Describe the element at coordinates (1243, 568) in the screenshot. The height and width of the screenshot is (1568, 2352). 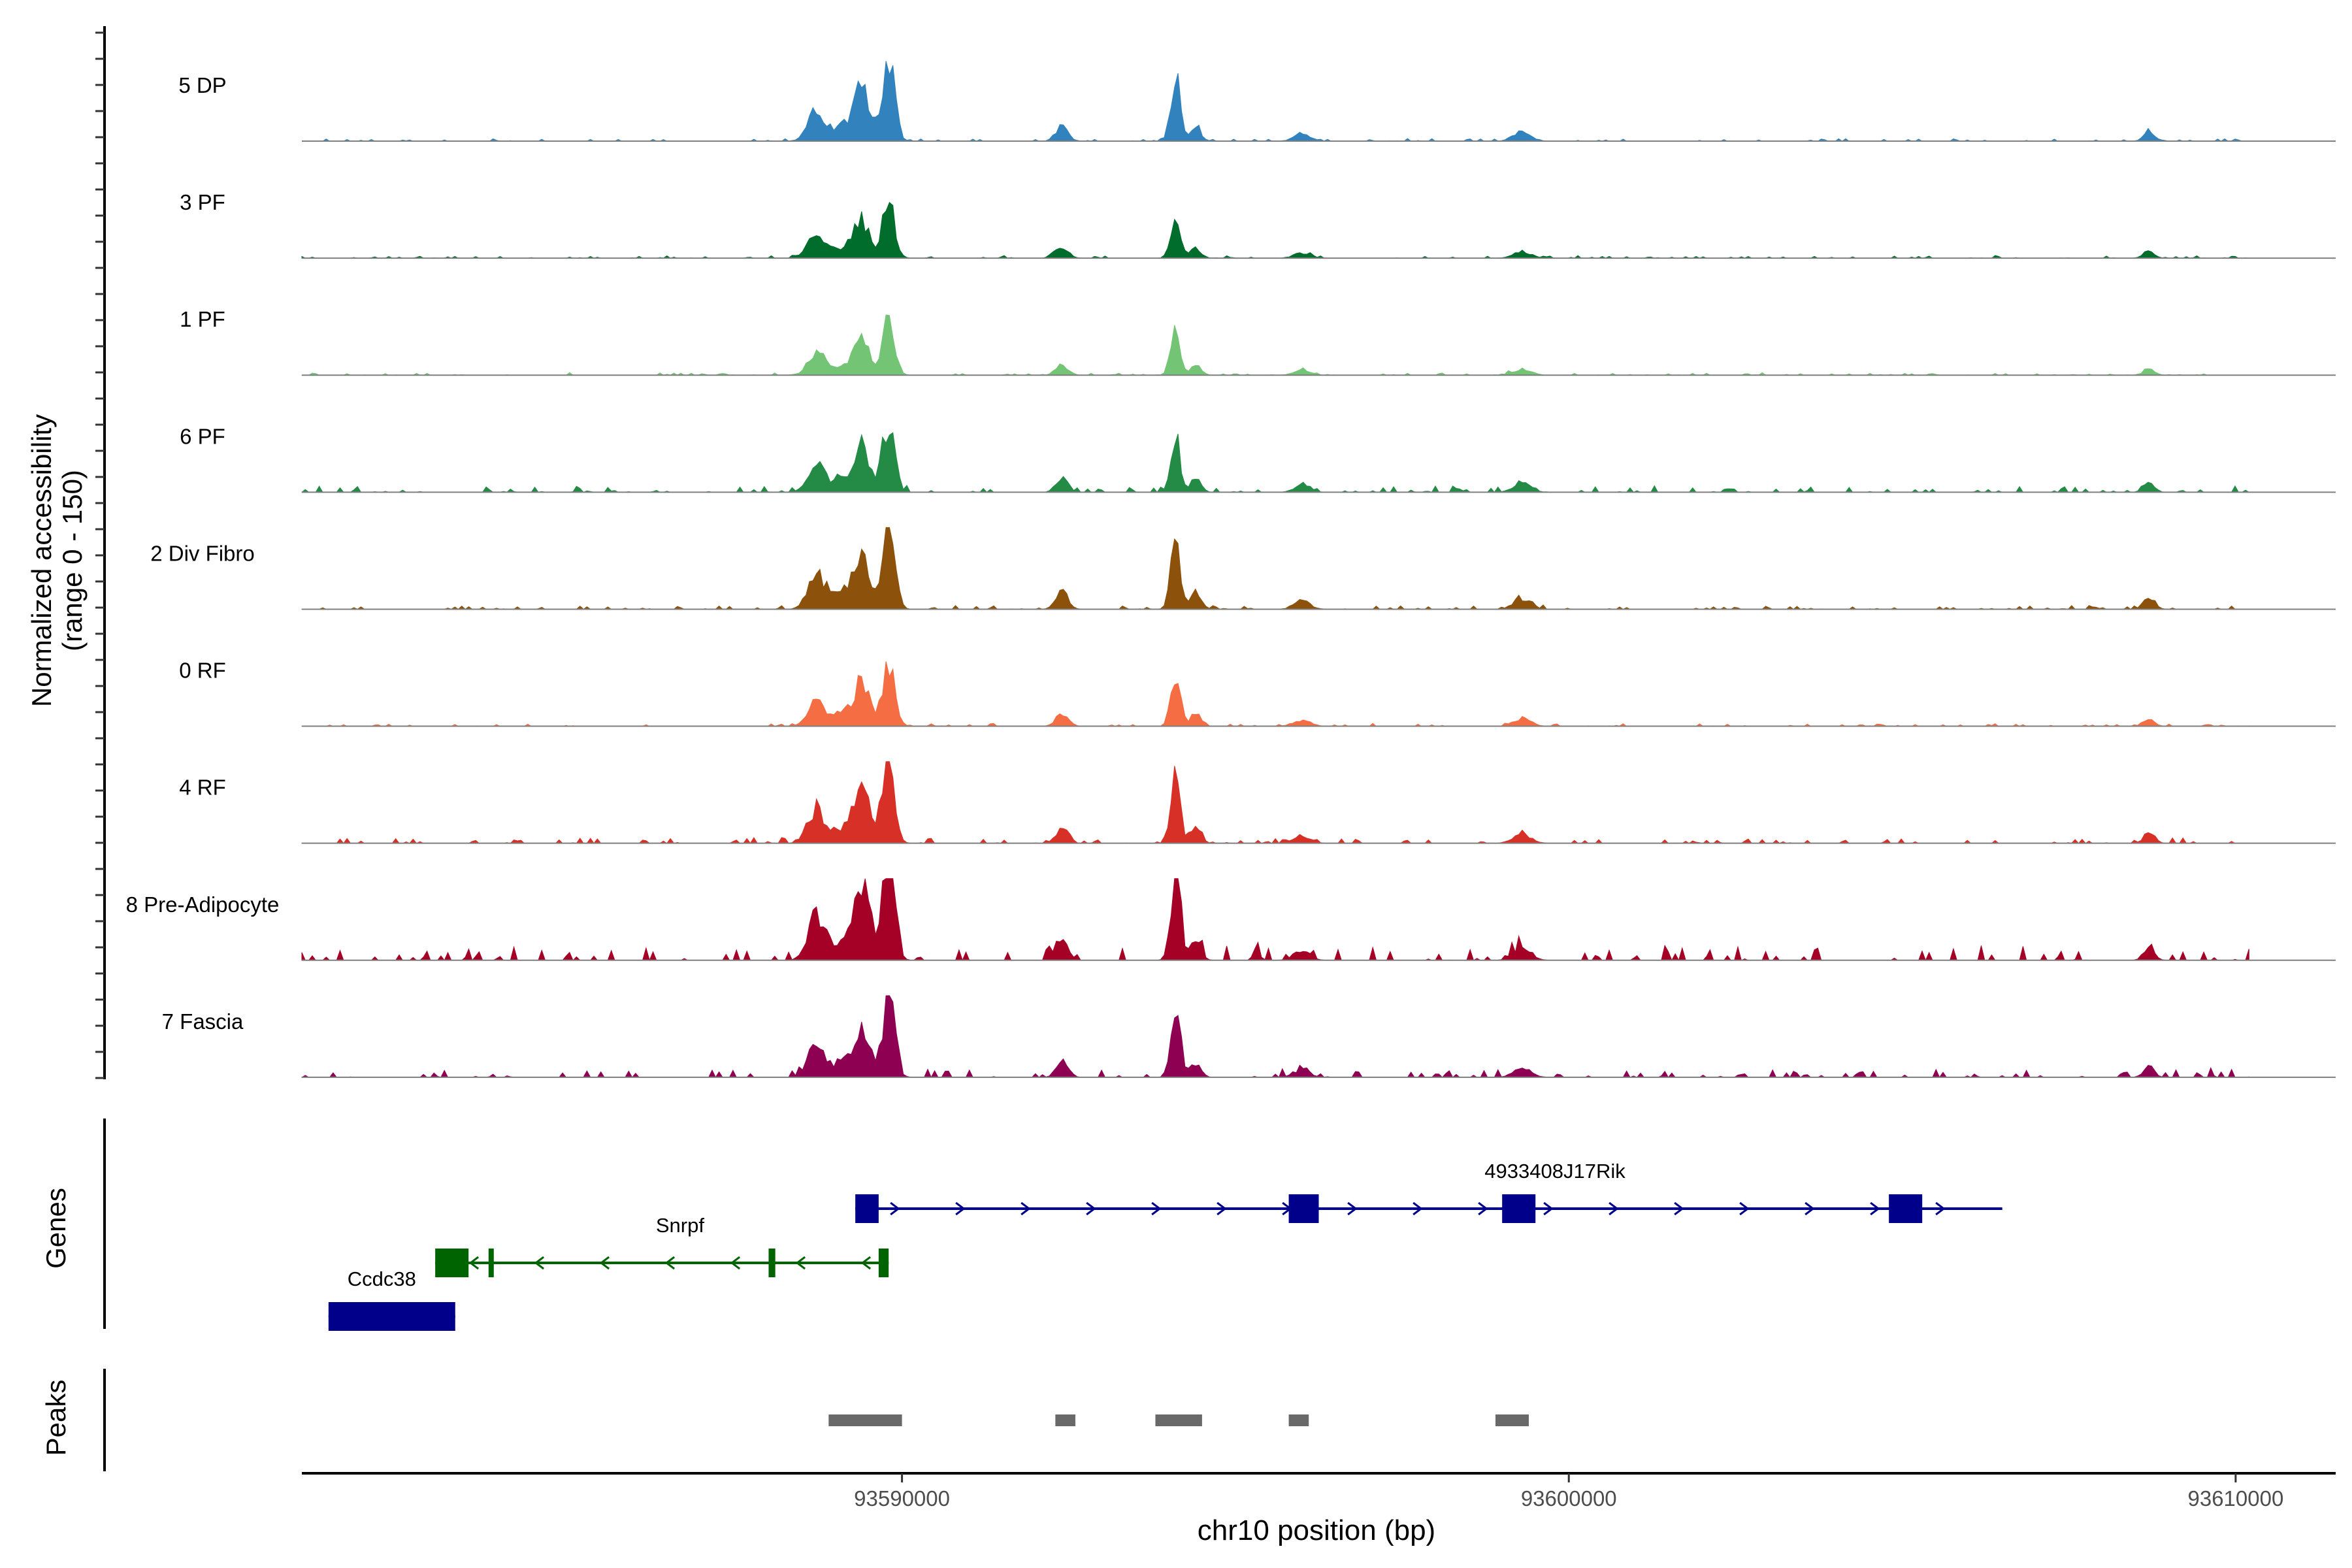
I see `coverage-track: 2 Div Fibro` at that location.